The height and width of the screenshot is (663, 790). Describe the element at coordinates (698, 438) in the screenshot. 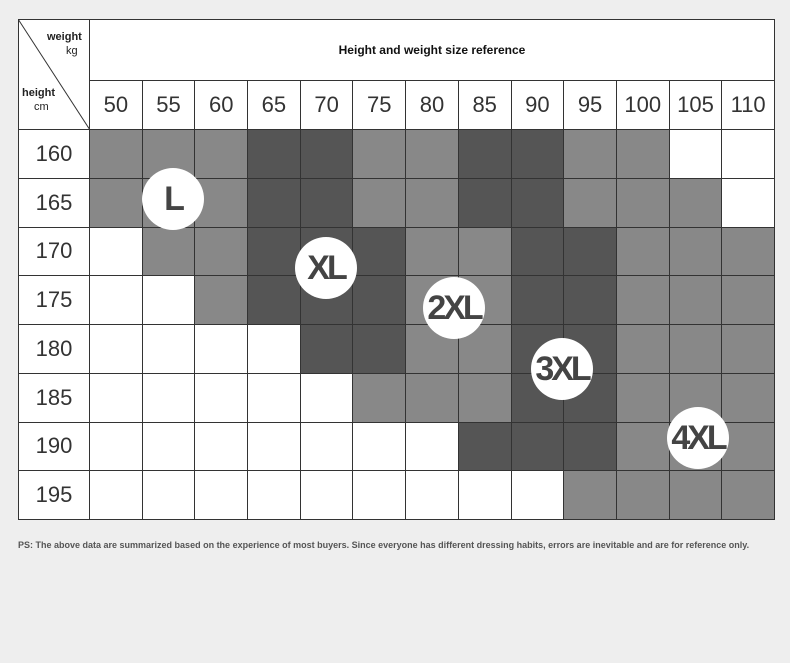

I see `size-badge: 4XL` at that location.